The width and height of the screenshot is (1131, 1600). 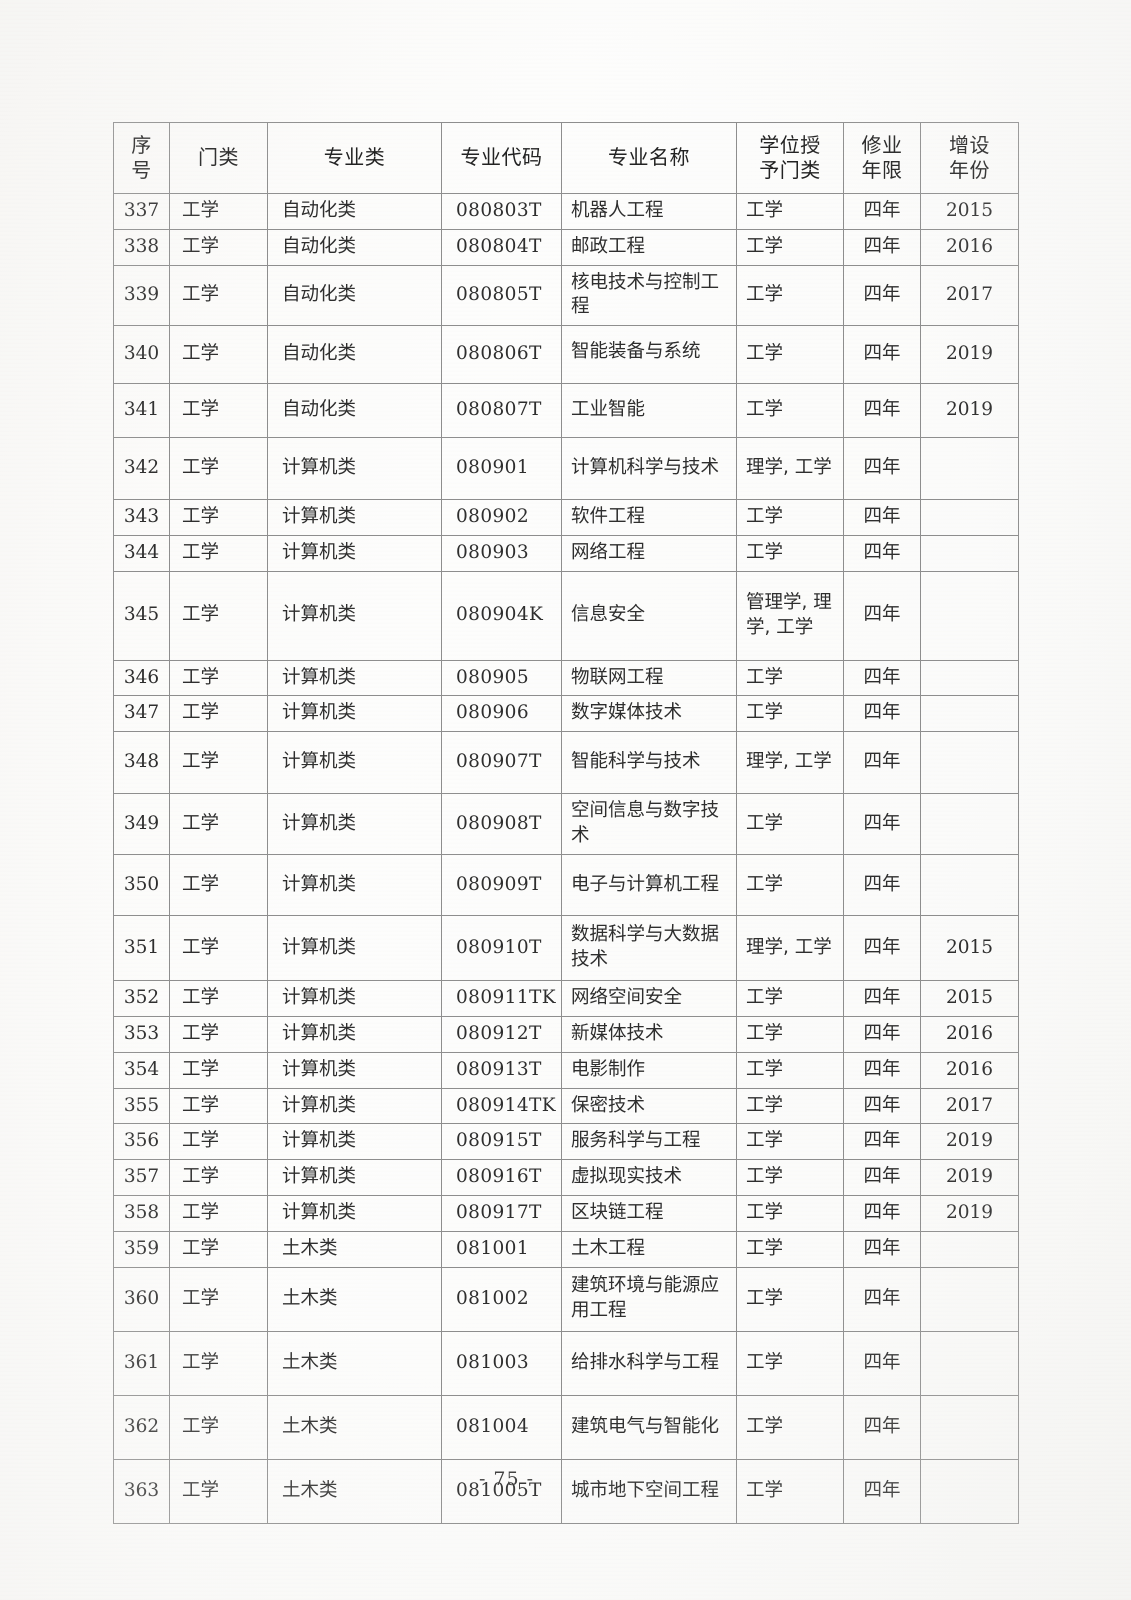 What do you see at coordinates (969, 294) in the screenshot?
I see `cell-text-added: 2017` at bounding box center [969, 294].